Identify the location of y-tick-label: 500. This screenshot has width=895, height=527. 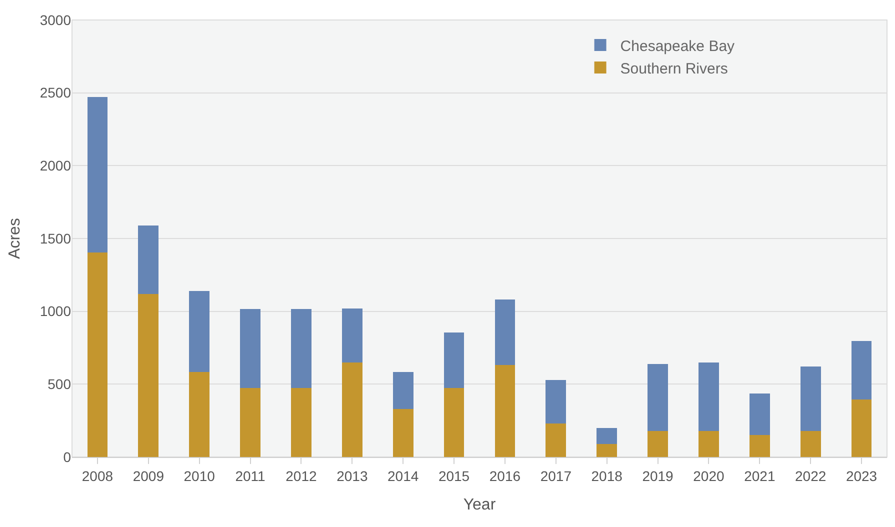
(60, 384).